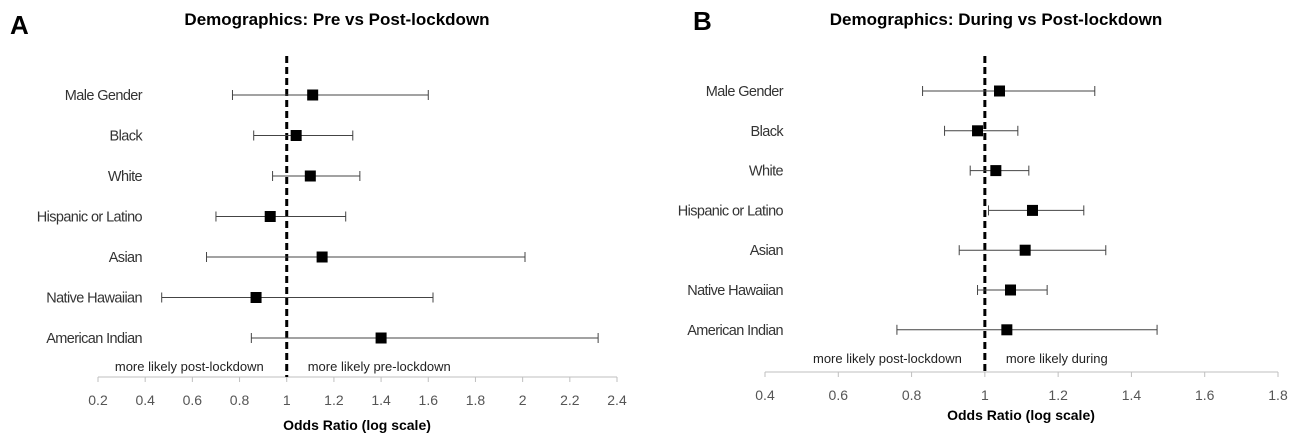  I want to click on chart-title: Demographics: Pre vs Post-lockdown, so click(336, 19).